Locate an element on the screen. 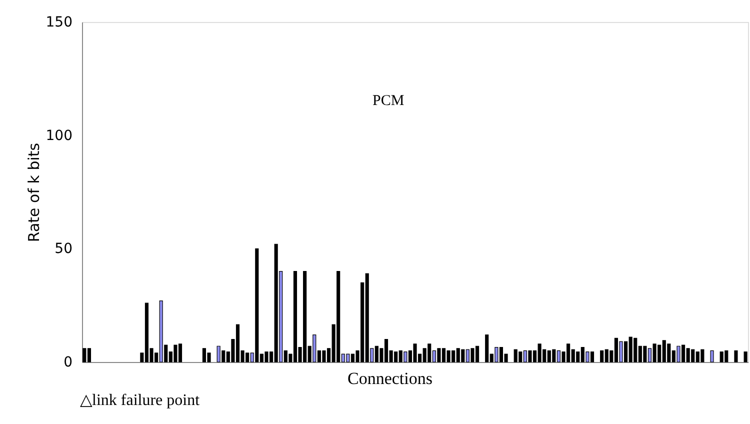 This screenshot has height=424, width=750. y-tick-label: 50 is located at coordinates (63, 249).